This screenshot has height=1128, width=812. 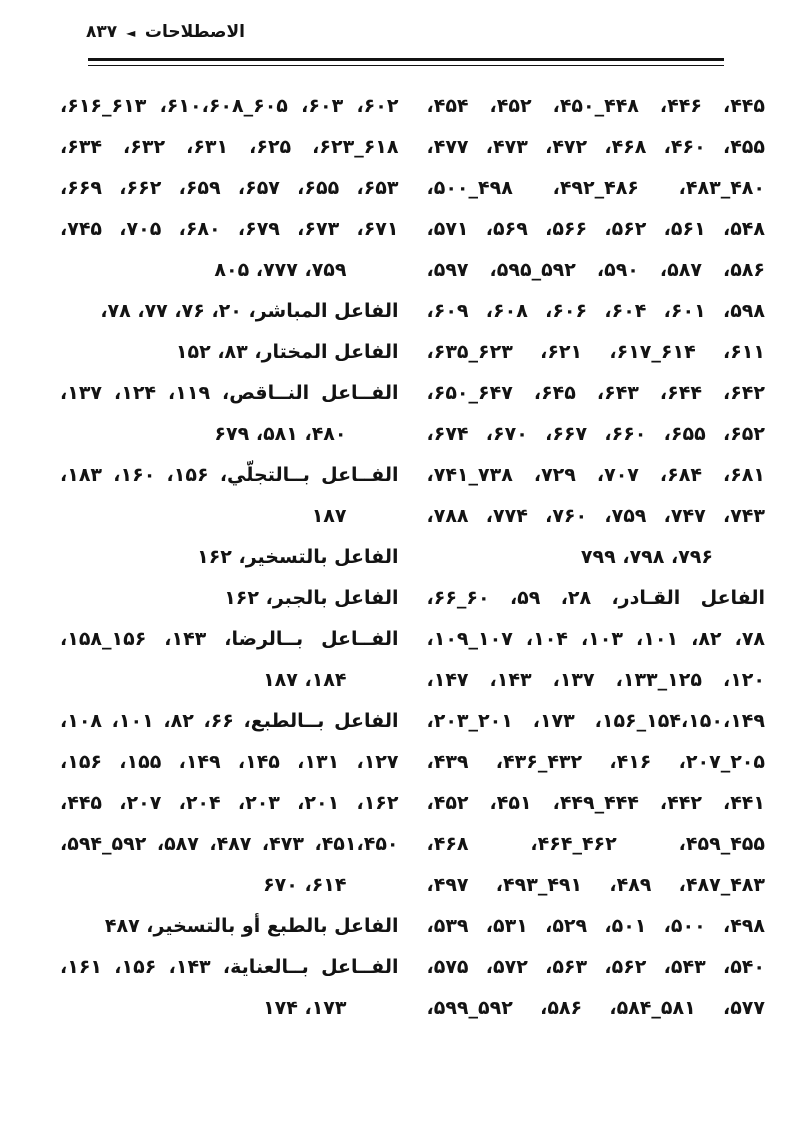 I want to click on index-line: ۴۸۰، ۵۸۱، ۶۷۹, so click(x=280, y=434).